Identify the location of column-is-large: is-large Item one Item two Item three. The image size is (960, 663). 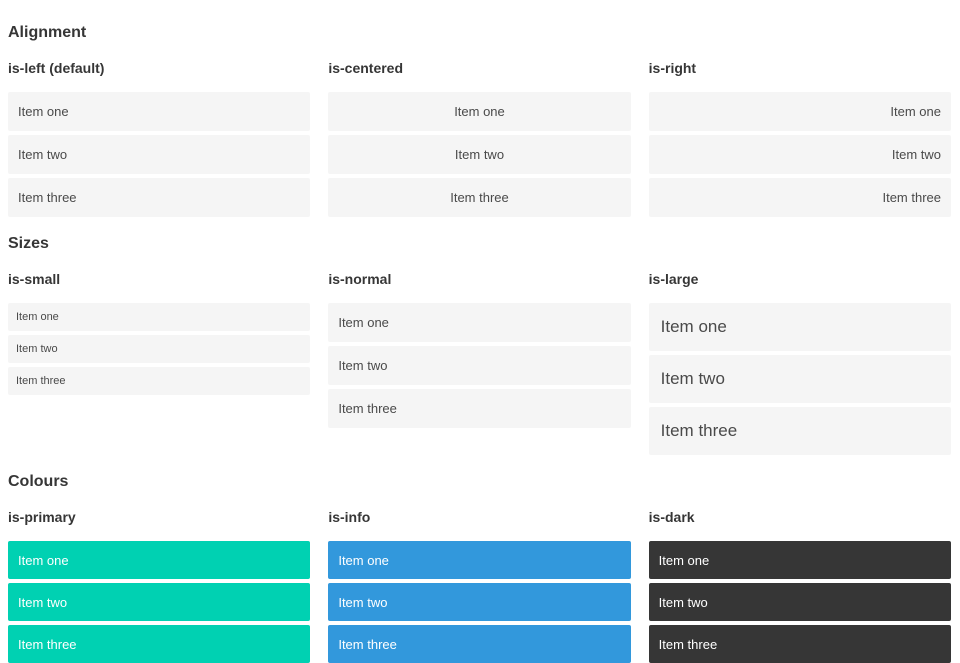
(799, 363).